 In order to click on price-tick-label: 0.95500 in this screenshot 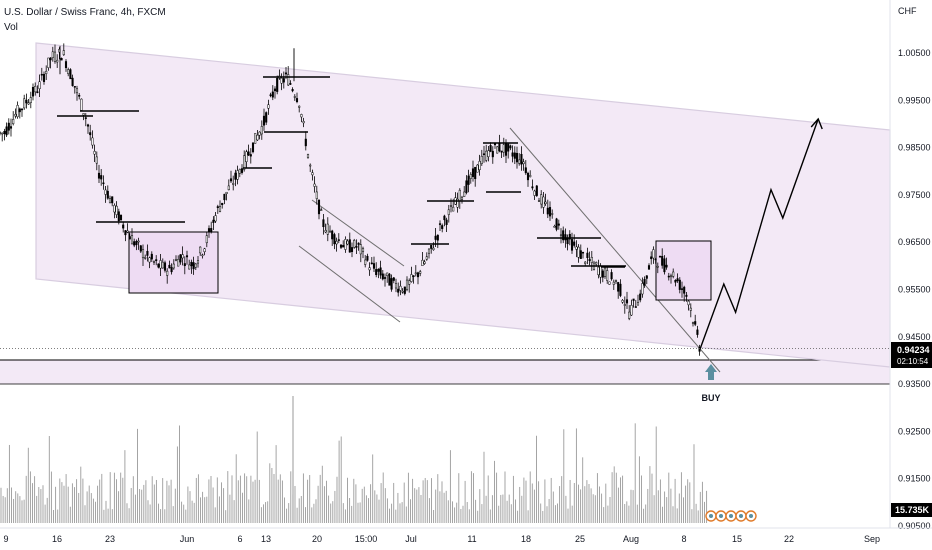, I will do `click(914, 290)`.